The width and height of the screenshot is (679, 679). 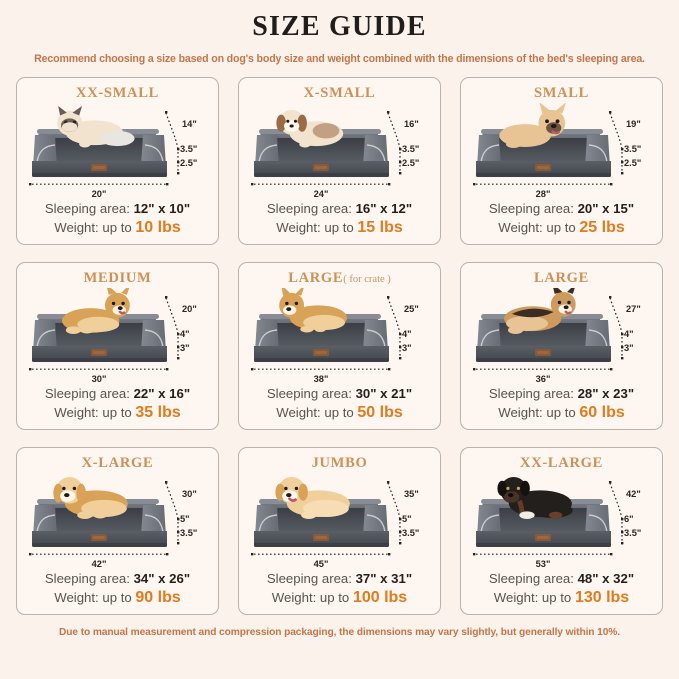 What do you see at coordinates (380, 227) in the screenshot?
I see `weight-value: 15 lbs` at bounding box center [380, 227].